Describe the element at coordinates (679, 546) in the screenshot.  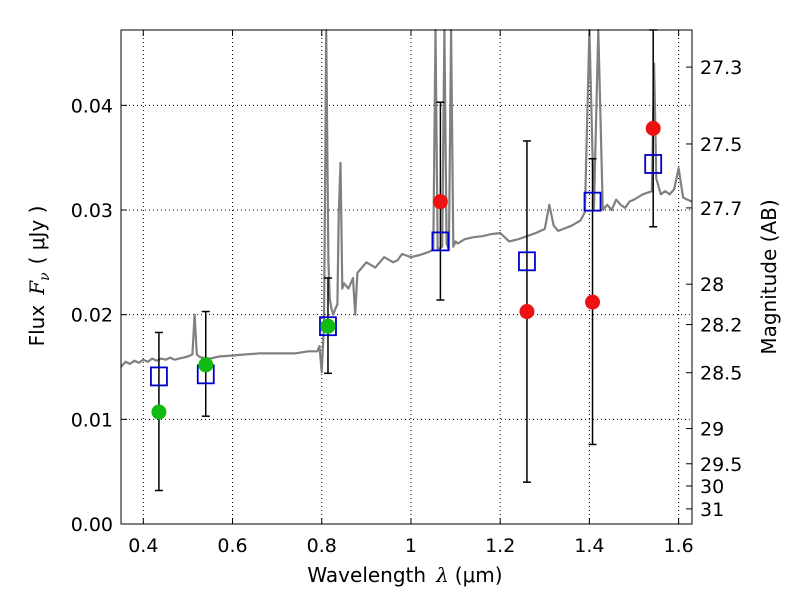
I see `x-tick-label: 1.6` at that location.